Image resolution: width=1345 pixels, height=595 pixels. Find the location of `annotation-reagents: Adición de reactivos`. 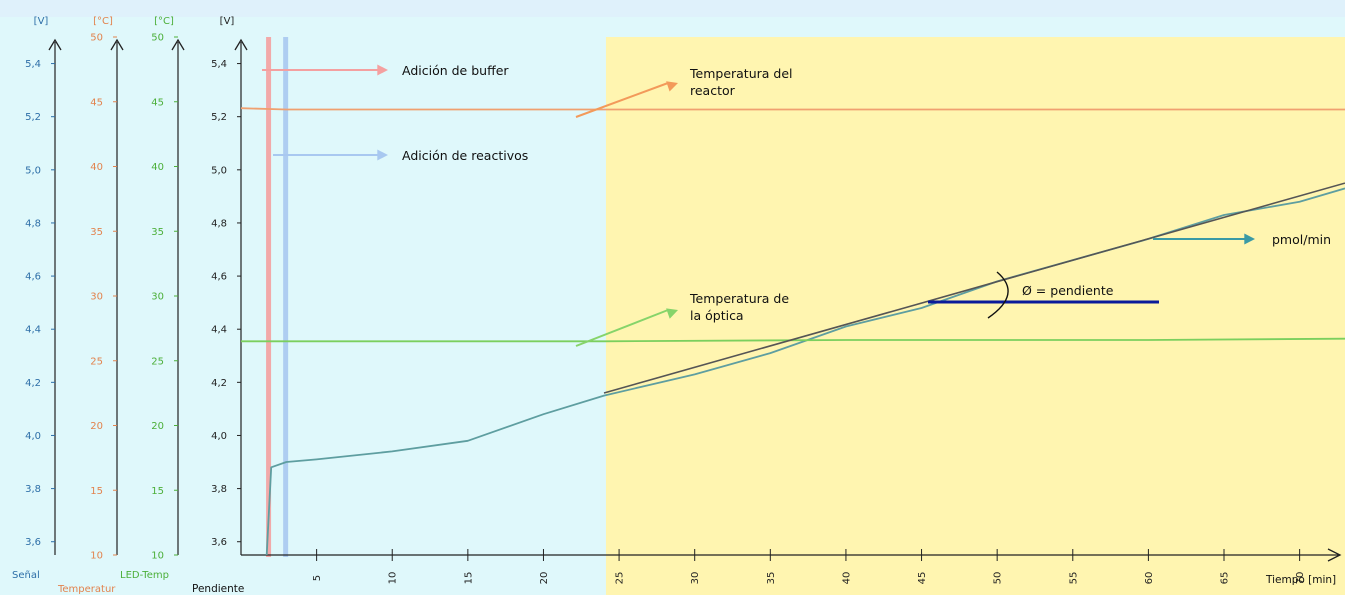

annotation-reagents: Adición de reactivos is located at coordinates (465, 155).